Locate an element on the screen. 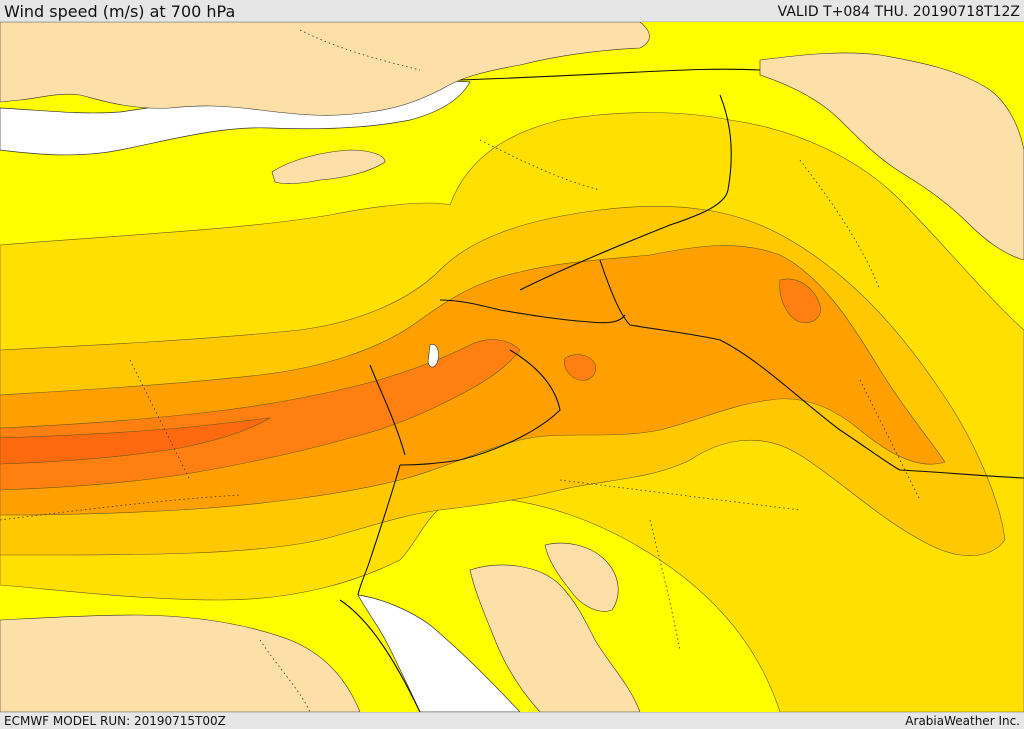 The height and width of the screenshot is (729, 1024). band-5-east-patch is located at coordinates (800, 300).